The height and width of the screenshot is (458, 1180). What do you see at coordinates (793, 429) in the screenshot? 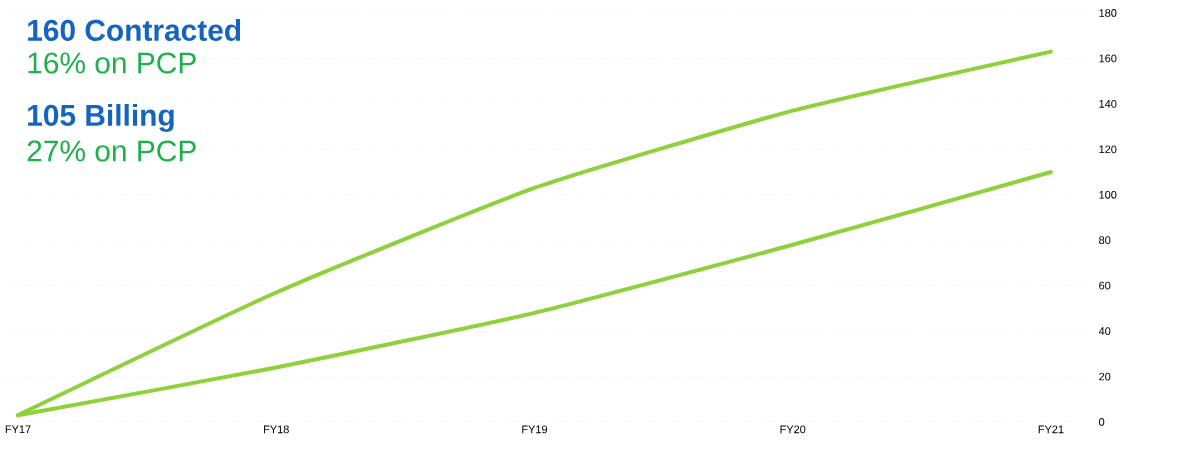
I see `x-tick-label: FY20` at bounding box center [793, 429].